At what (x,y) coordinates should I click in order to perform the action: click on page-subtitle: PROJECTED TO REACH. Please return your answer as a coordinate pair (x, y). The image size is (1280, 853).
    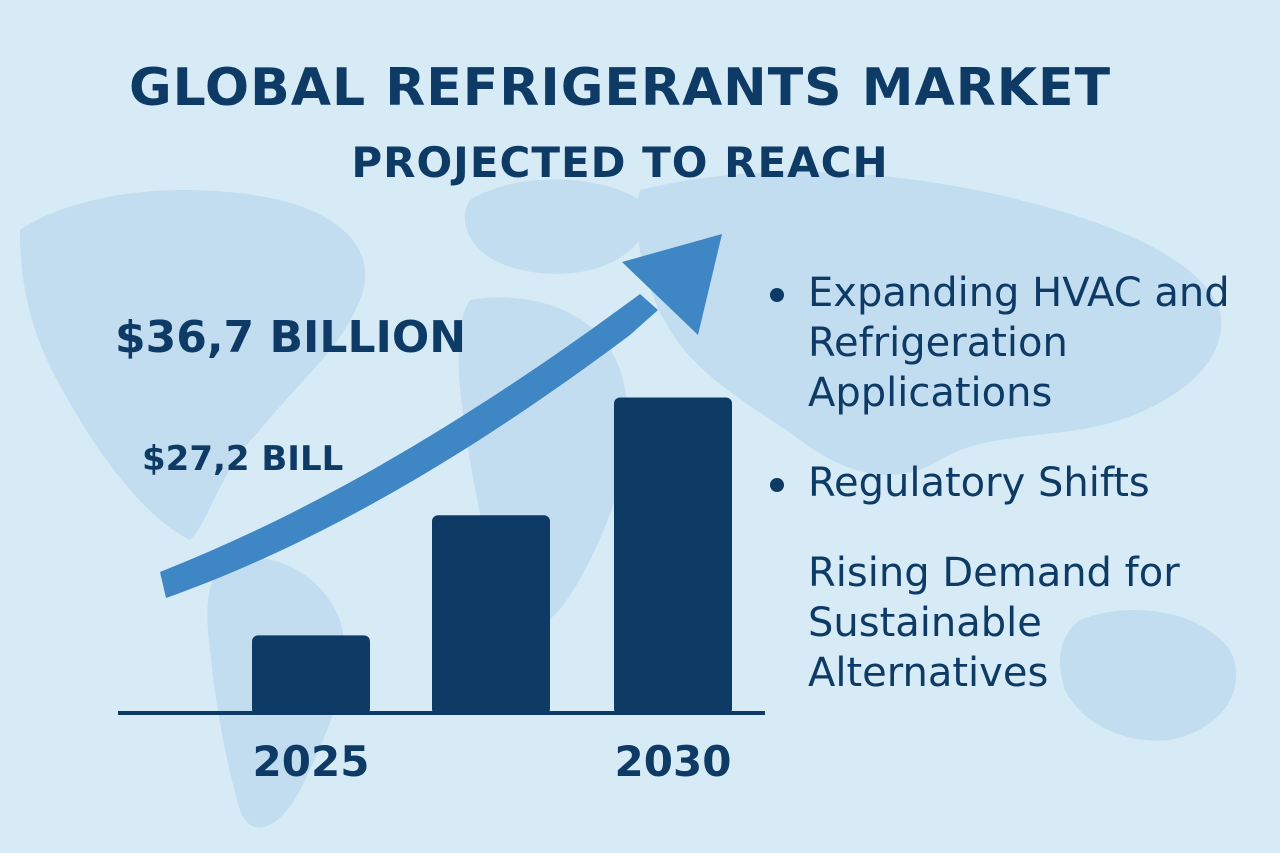
    Looking at the image, I should click on (620, 162).